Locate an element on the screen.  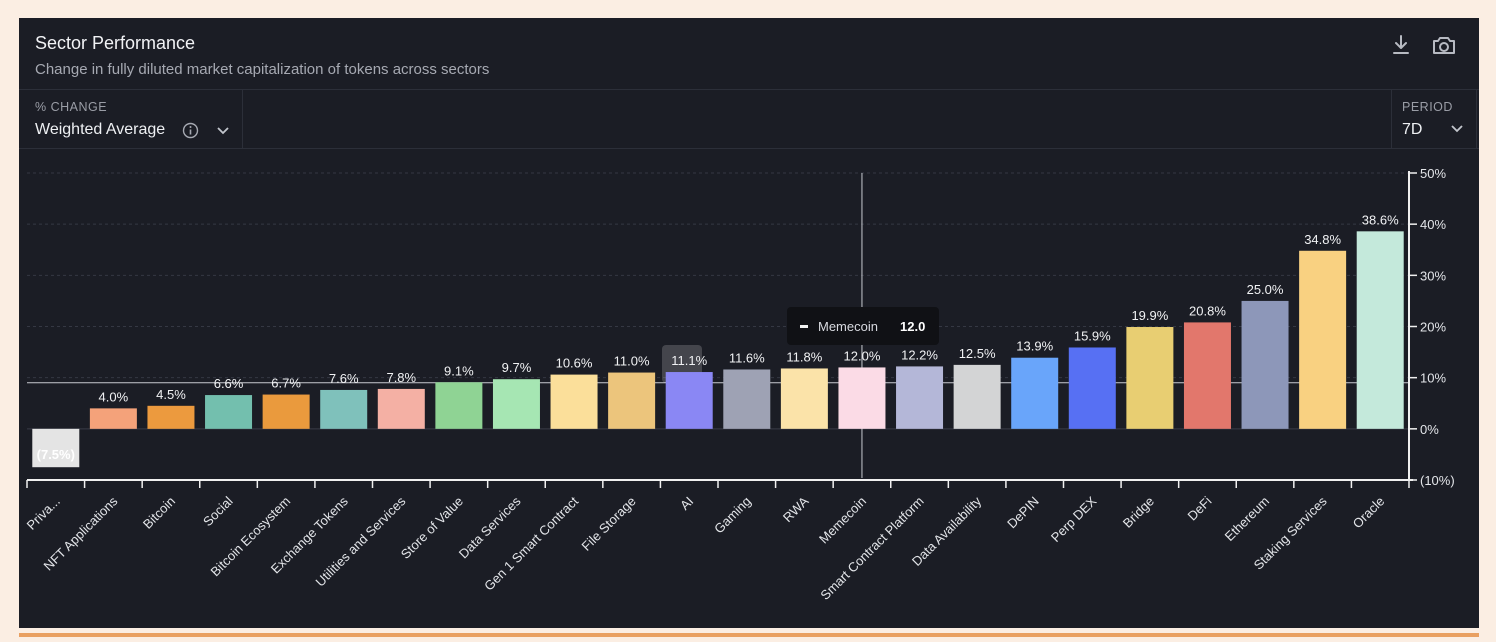
filter-bar: % CHANGE Weighted Average PERIOD 7D is located at coordinates (749, 119).